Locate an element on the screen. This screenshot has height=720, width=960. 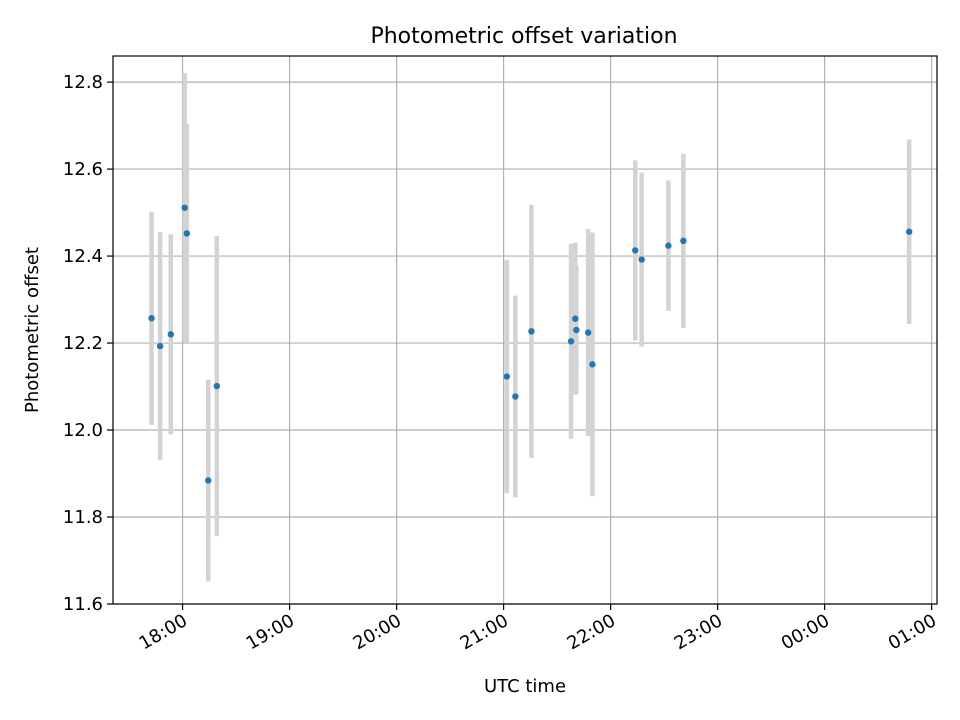
x-tick-label: 19:00 is located at coordinates (270, 632).